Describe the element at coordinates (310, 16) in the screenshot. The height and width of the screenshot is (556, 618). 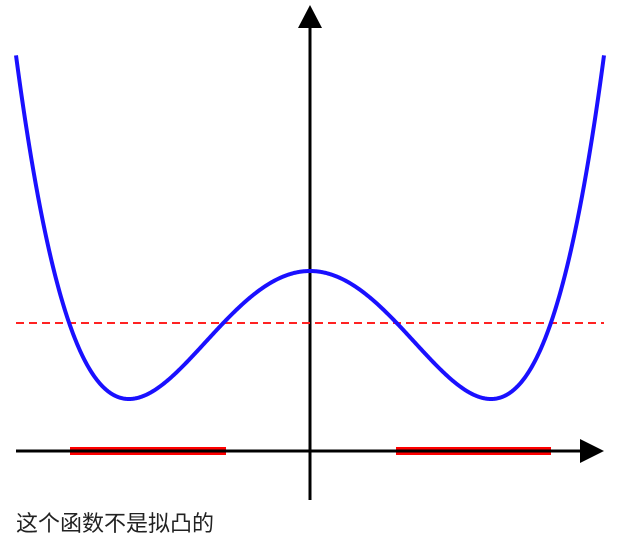
I see `arrow-up-icon` at that location.